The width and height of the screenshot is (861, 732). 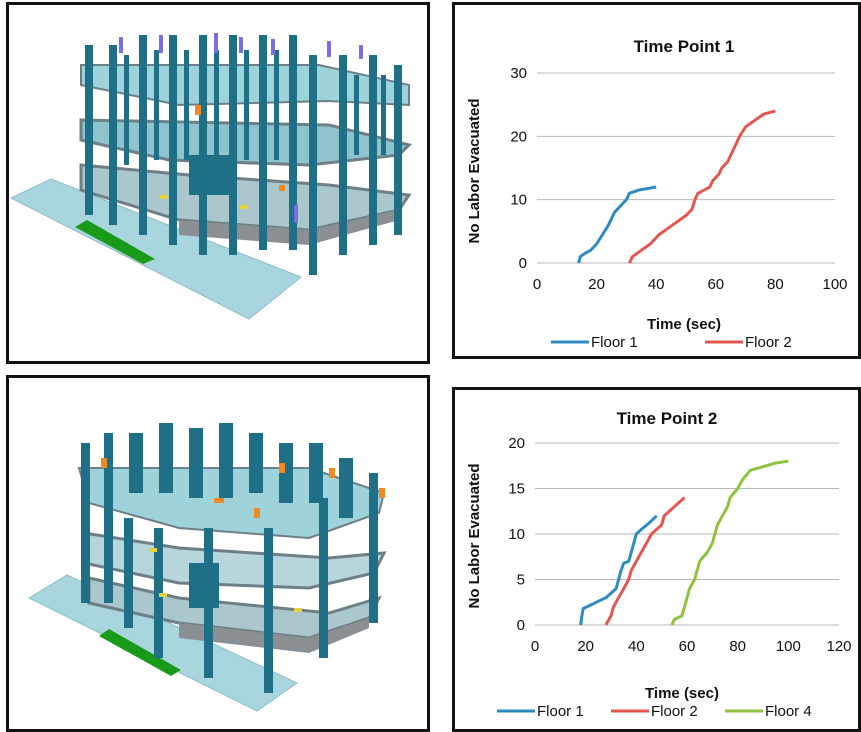 What do you see at coordinates (155, 249) in the screenshot?
I see `ground-platform` at bounding box center [155, 249].